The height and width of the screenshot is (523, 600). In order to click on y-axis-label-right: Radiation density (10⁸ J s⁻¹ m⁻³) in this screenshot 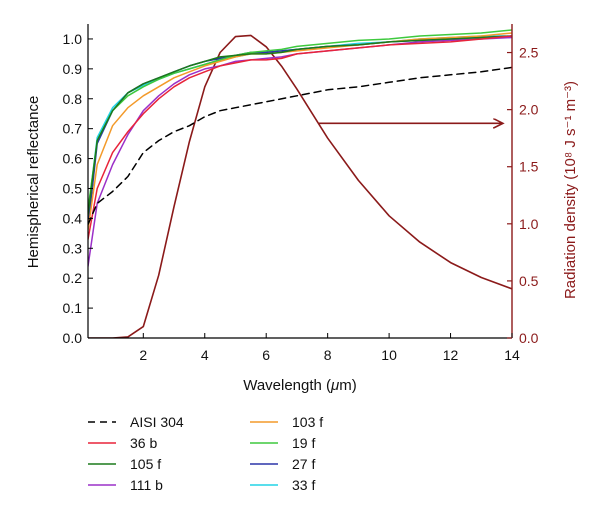, I will do `click(570, 190)`.